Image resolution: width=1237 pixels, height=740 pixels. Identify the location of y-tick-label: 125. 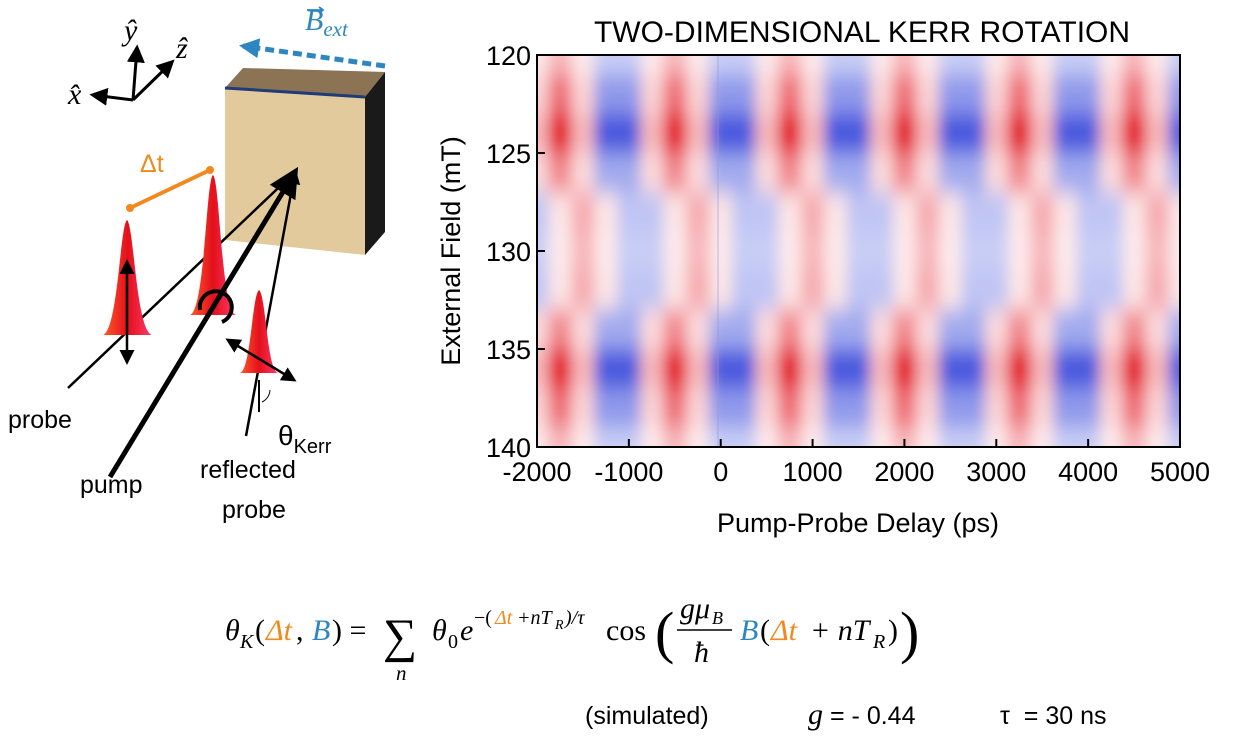
(508, 154).